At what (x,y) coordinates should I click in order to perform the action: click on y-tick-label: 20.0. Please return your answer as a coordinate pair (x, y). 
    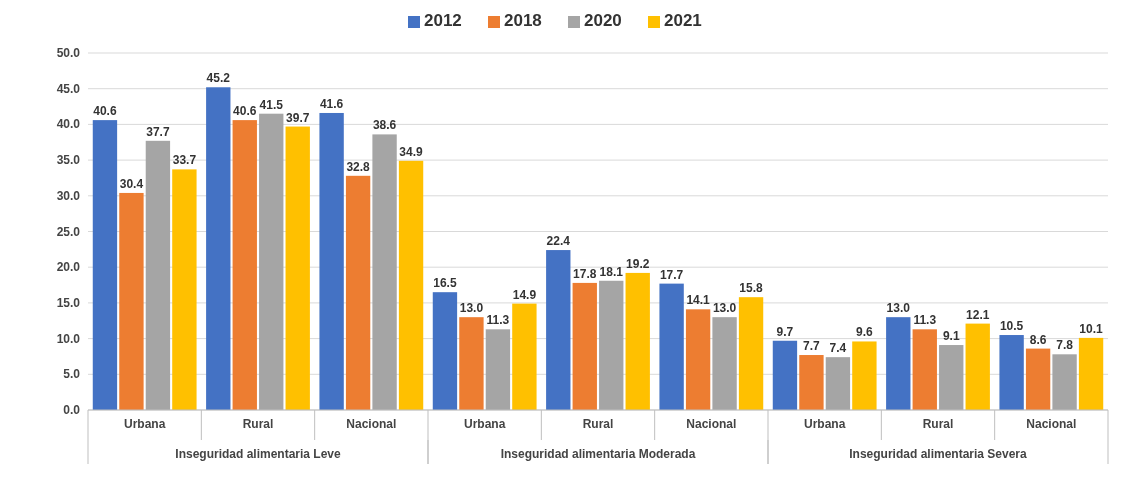
    Looking at the image, I should click on (68, 267).